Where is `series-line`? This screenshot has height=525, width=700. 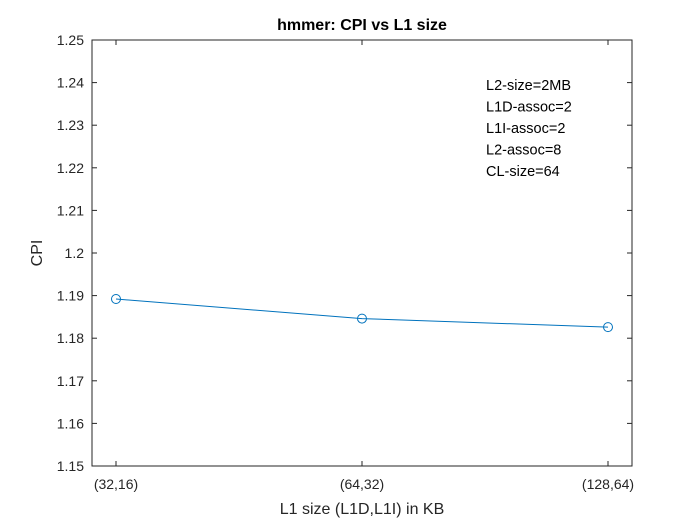
series-line is located at coordinates (362, 313).